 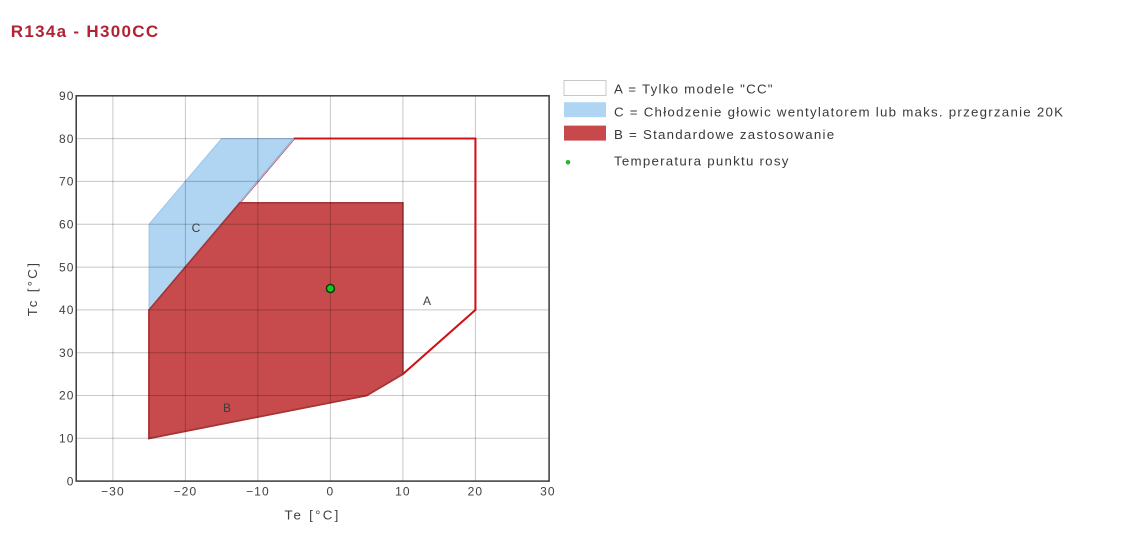 I want to click on svg-text: 50, so click(x=67, y=267).